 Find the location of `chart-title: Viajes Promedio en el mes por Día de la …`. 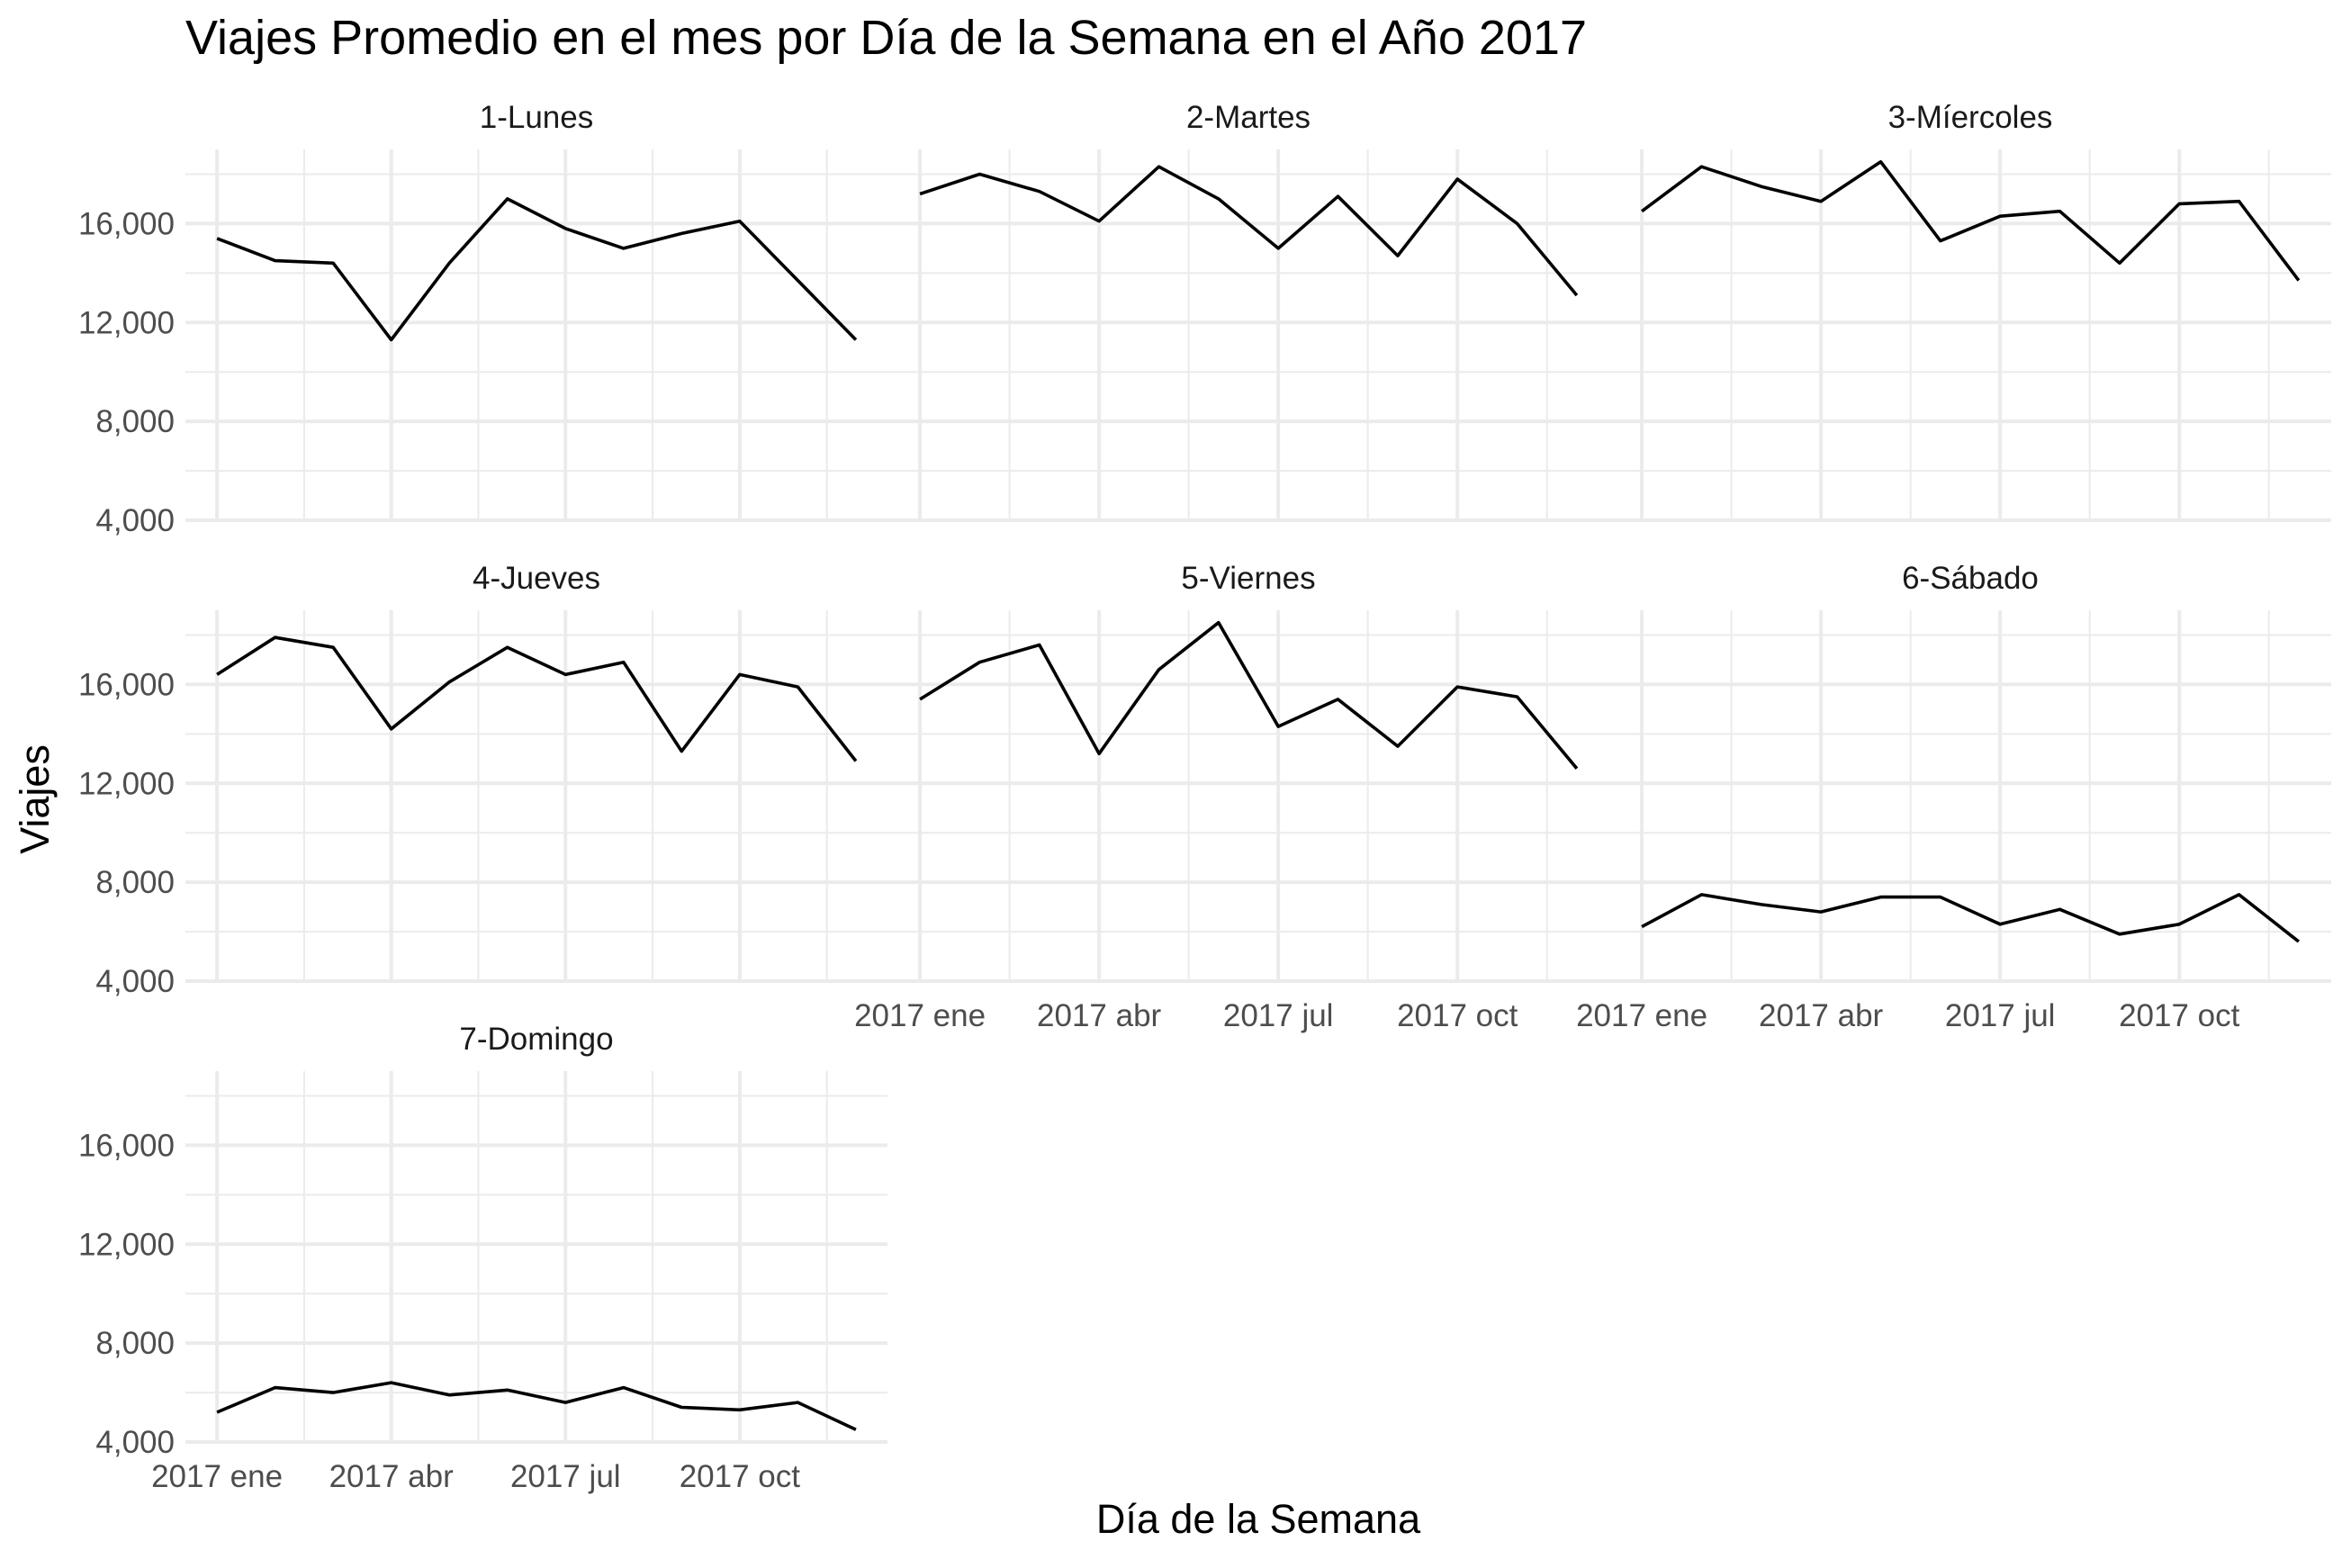

chart-title: Viajes Promedio en el mes por Día de la … is located at coordinates (886, 38).